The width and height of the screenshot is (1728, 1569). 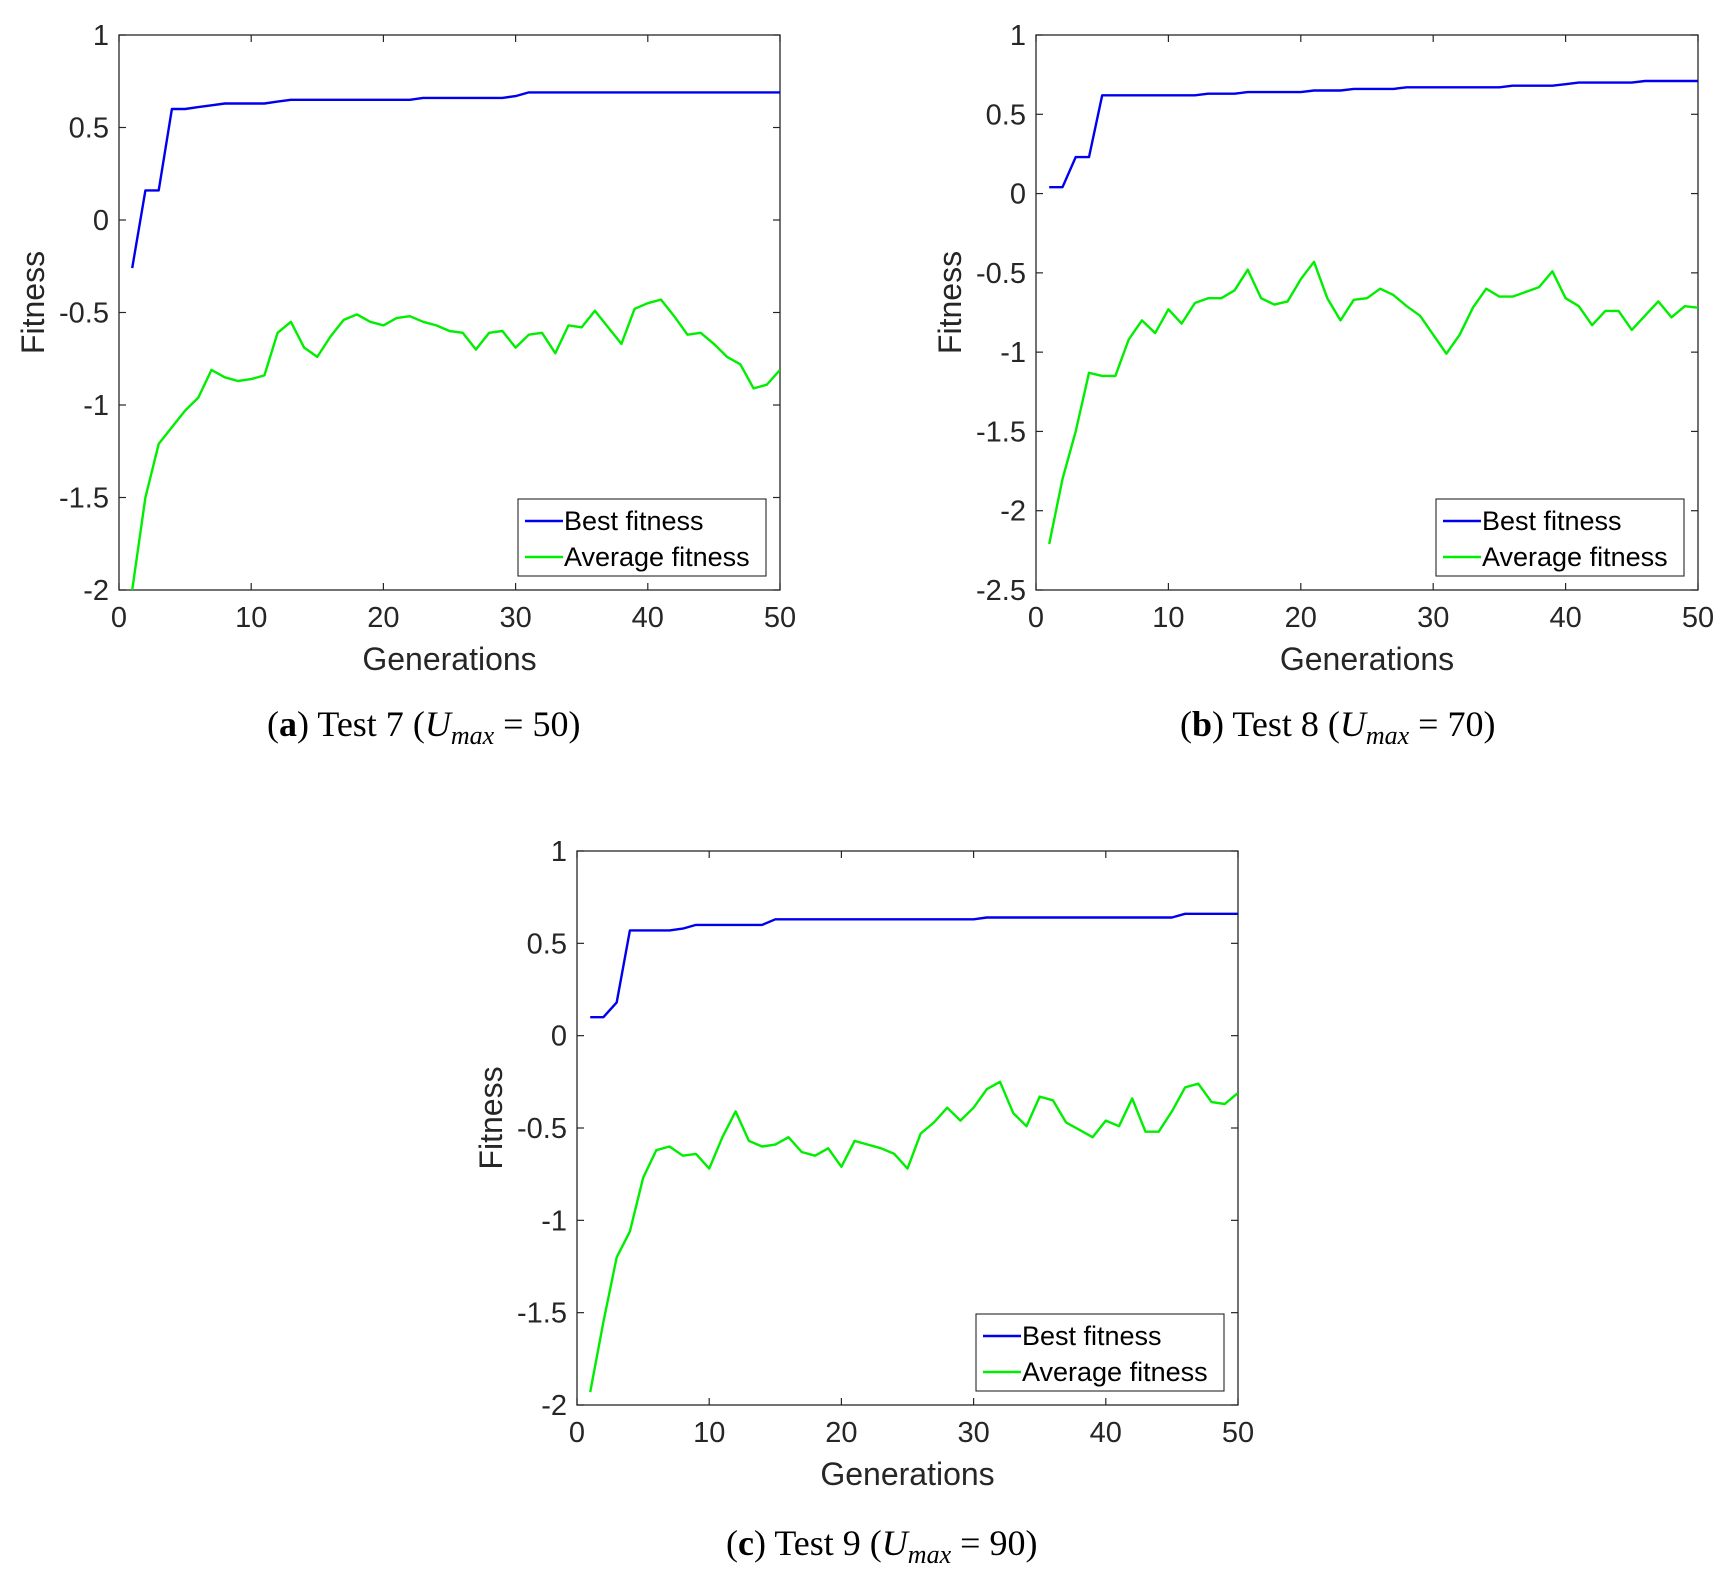 I want to click on caption-a-sub: max, so click(x=472, y=735).